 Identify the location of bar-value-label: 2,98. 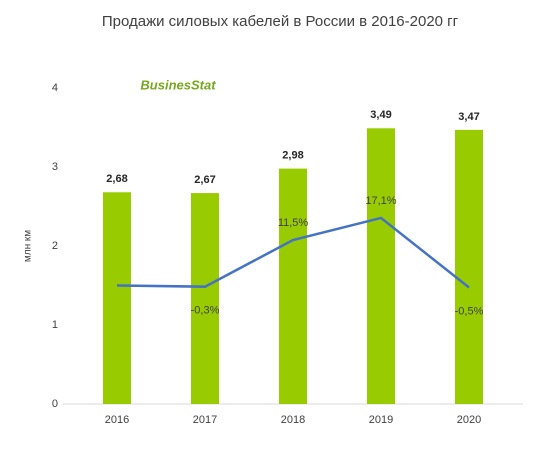
(292, 155).